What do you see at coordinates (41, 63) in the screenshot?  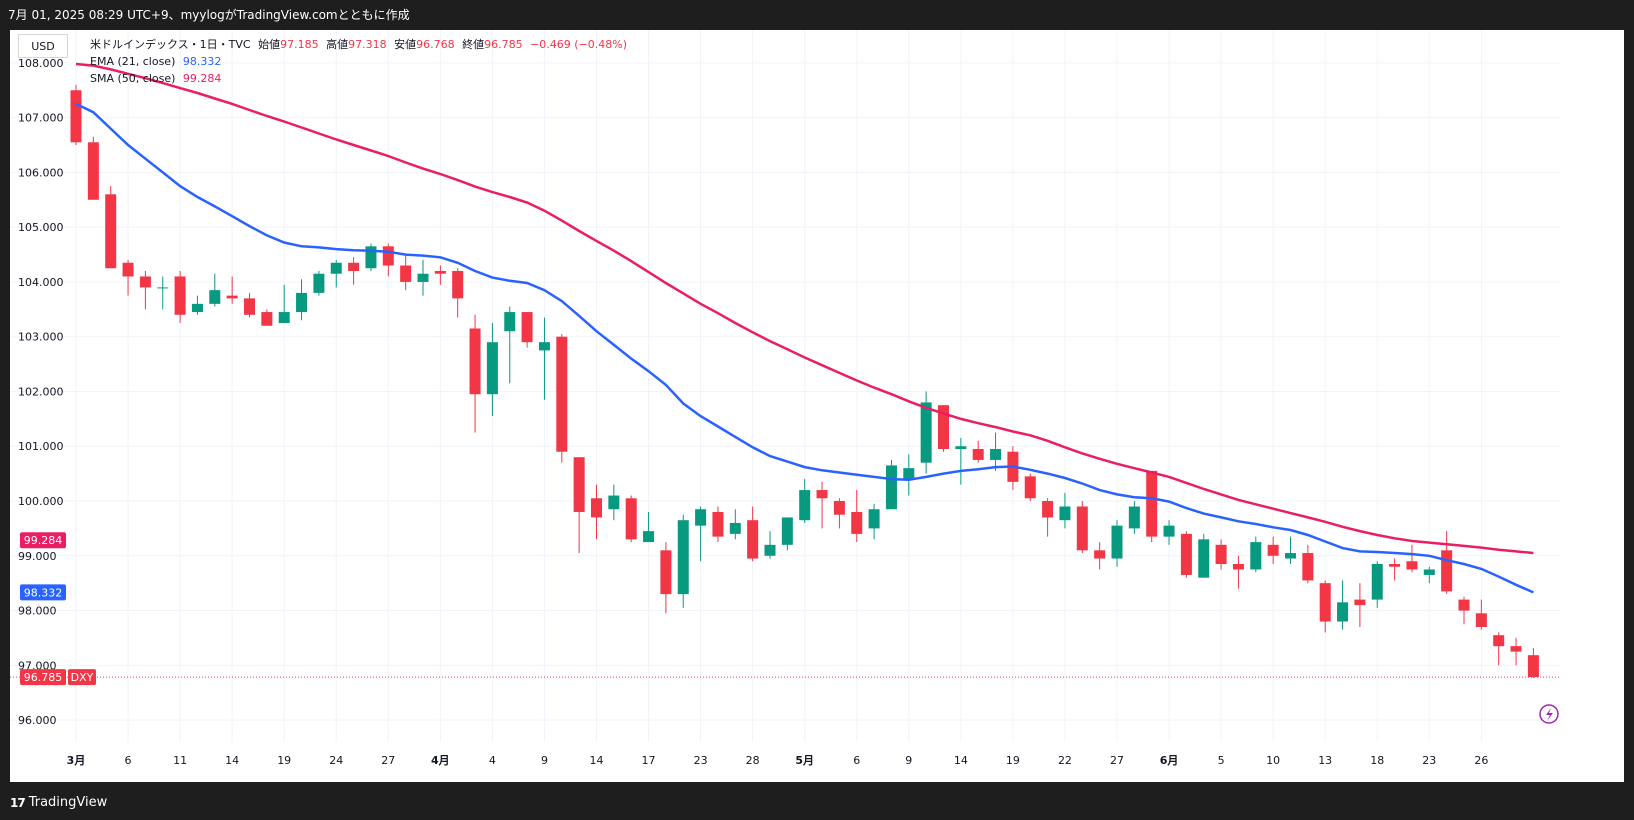 I see `y-tick-label: 108.000` at bounding box center [41, 63].